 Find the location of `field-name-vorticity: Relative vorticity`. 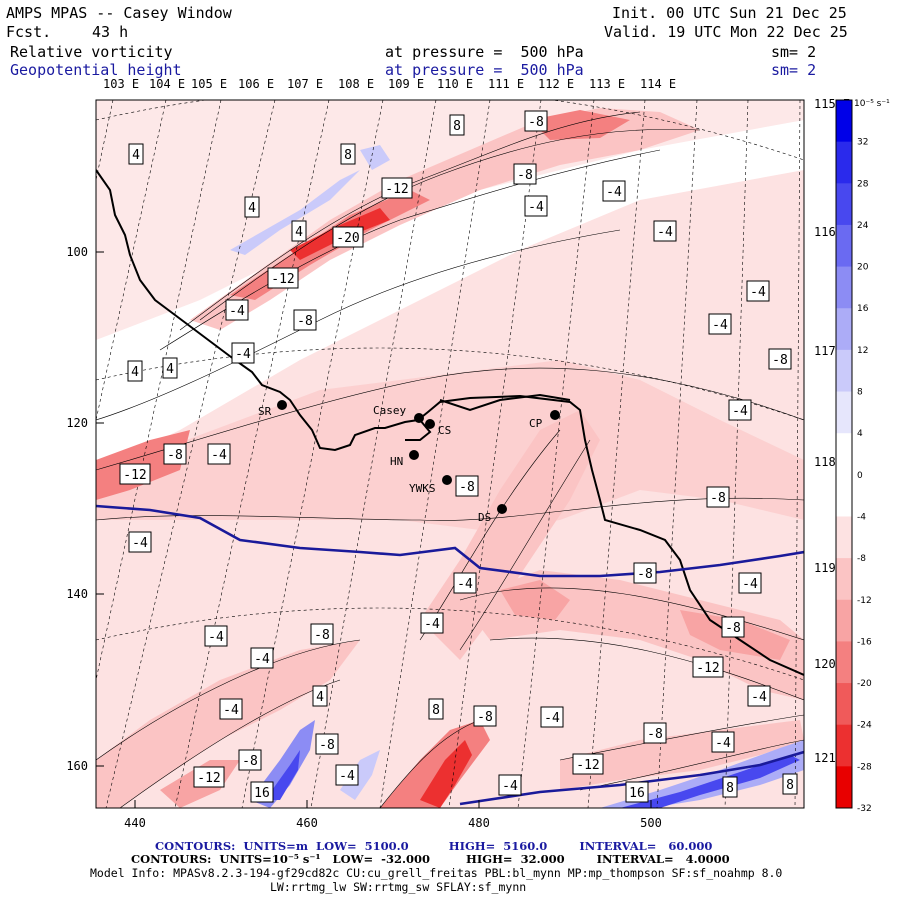

field-name-vorticity: Relative vorticity is located at coordinates (91, 52).